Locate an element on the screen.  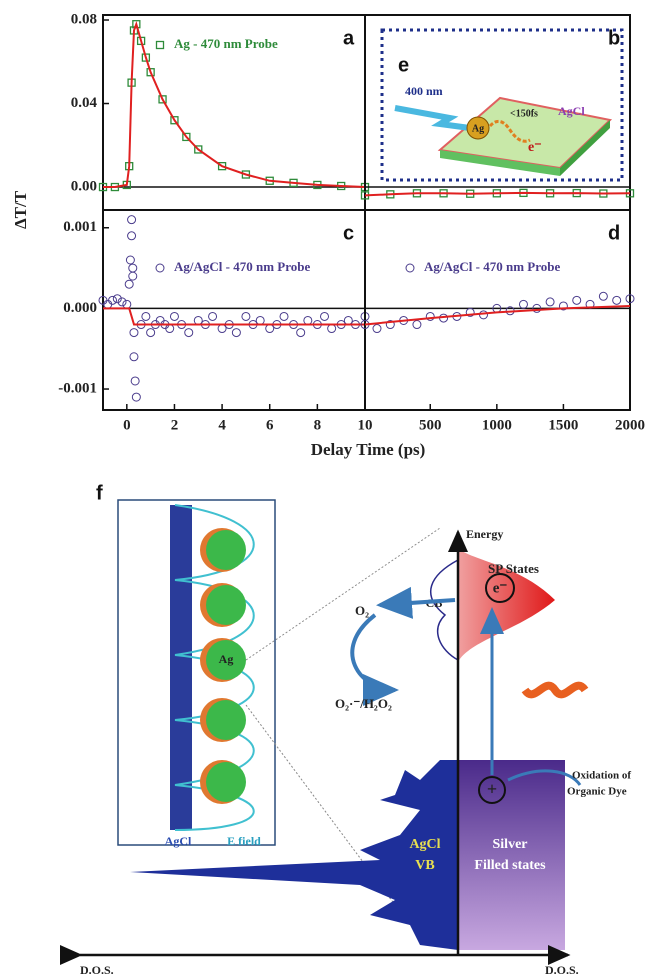
zoom-line is located at coordinates (343, 594).